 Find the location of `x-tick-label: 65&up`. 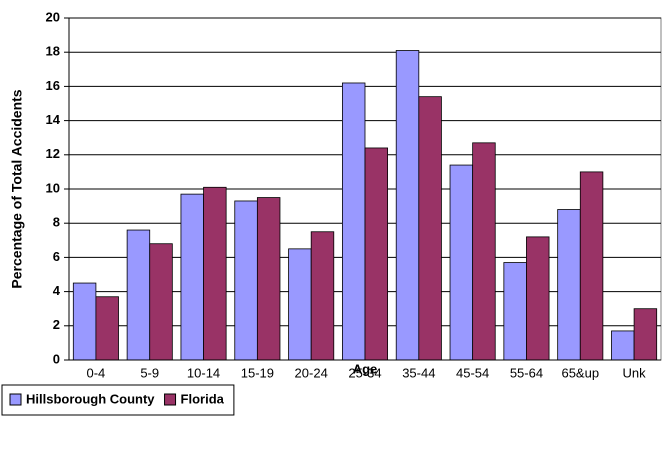

x-tick-label: 65&up is located at coordinates (580, 372).